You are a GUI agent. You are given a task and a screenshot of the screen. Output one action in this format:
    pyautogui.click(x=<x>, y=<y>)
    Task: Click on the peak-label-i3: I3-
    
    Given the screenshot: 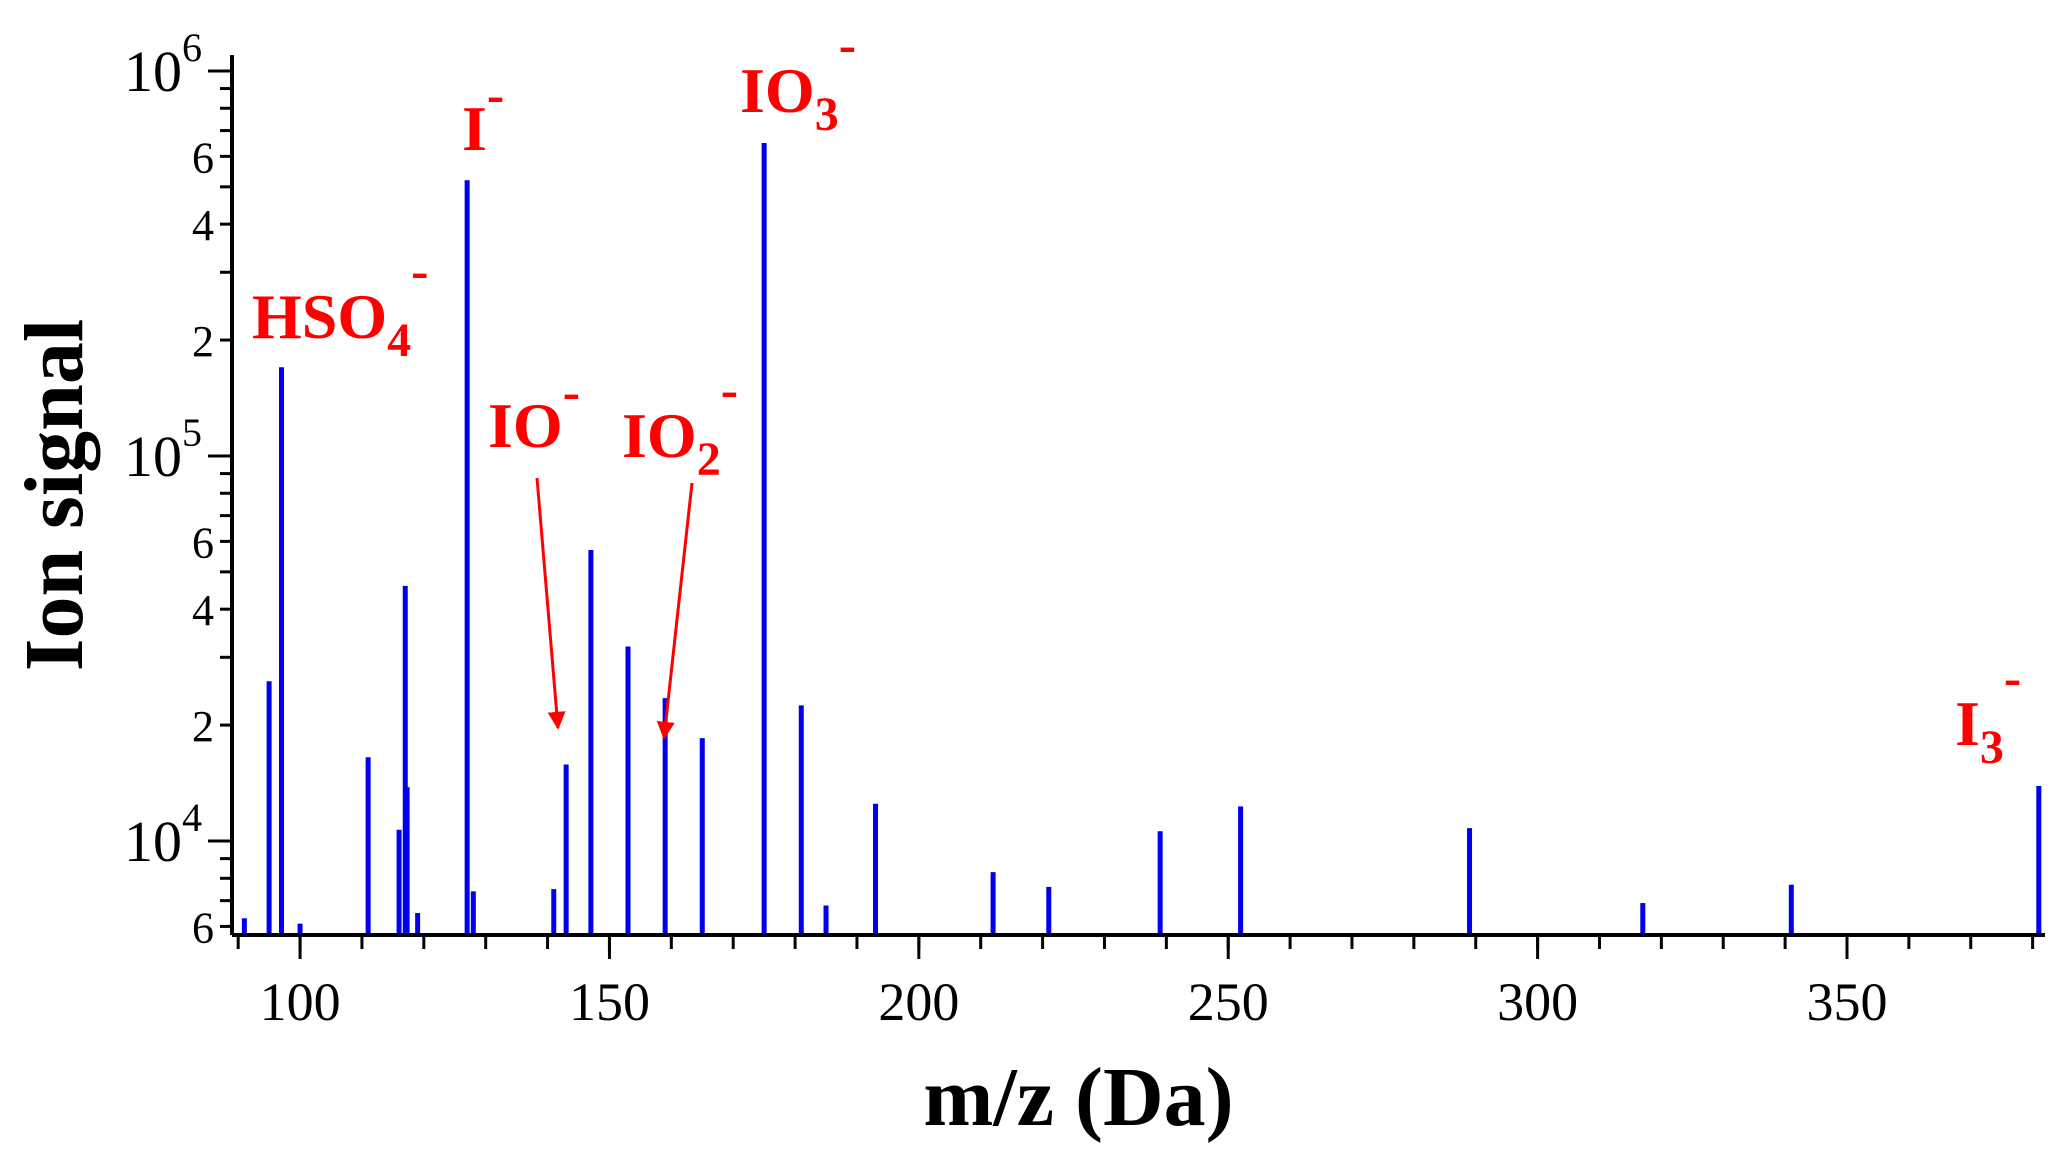 What is the action you would take?
    pyautogui.click(x=1988, y=712)
    